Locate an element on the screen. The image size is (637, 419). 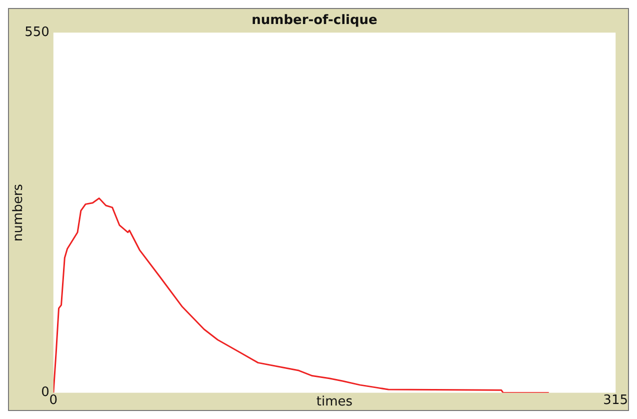
y-axis-title: numbers is located at coordinates (18, 213).